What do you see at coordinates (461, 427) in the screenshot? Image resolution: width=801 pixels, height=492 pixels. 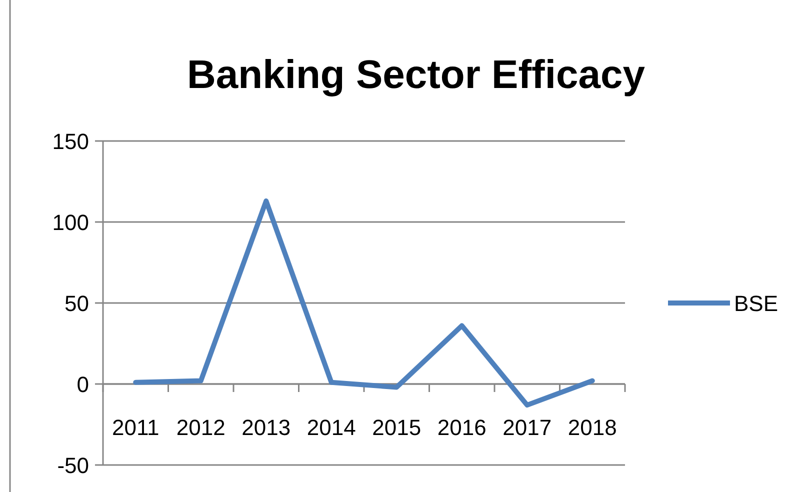 I see `x-tick-label: 2016` at bounding box center [461, 427].